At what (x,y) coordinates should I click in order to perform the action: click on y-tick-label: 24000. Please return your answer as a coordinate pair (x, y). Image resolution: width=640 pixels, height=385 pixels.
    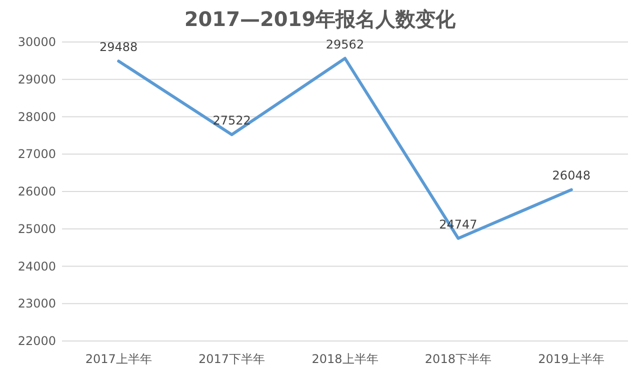
    Looking at the image, I should click on (37, 266).